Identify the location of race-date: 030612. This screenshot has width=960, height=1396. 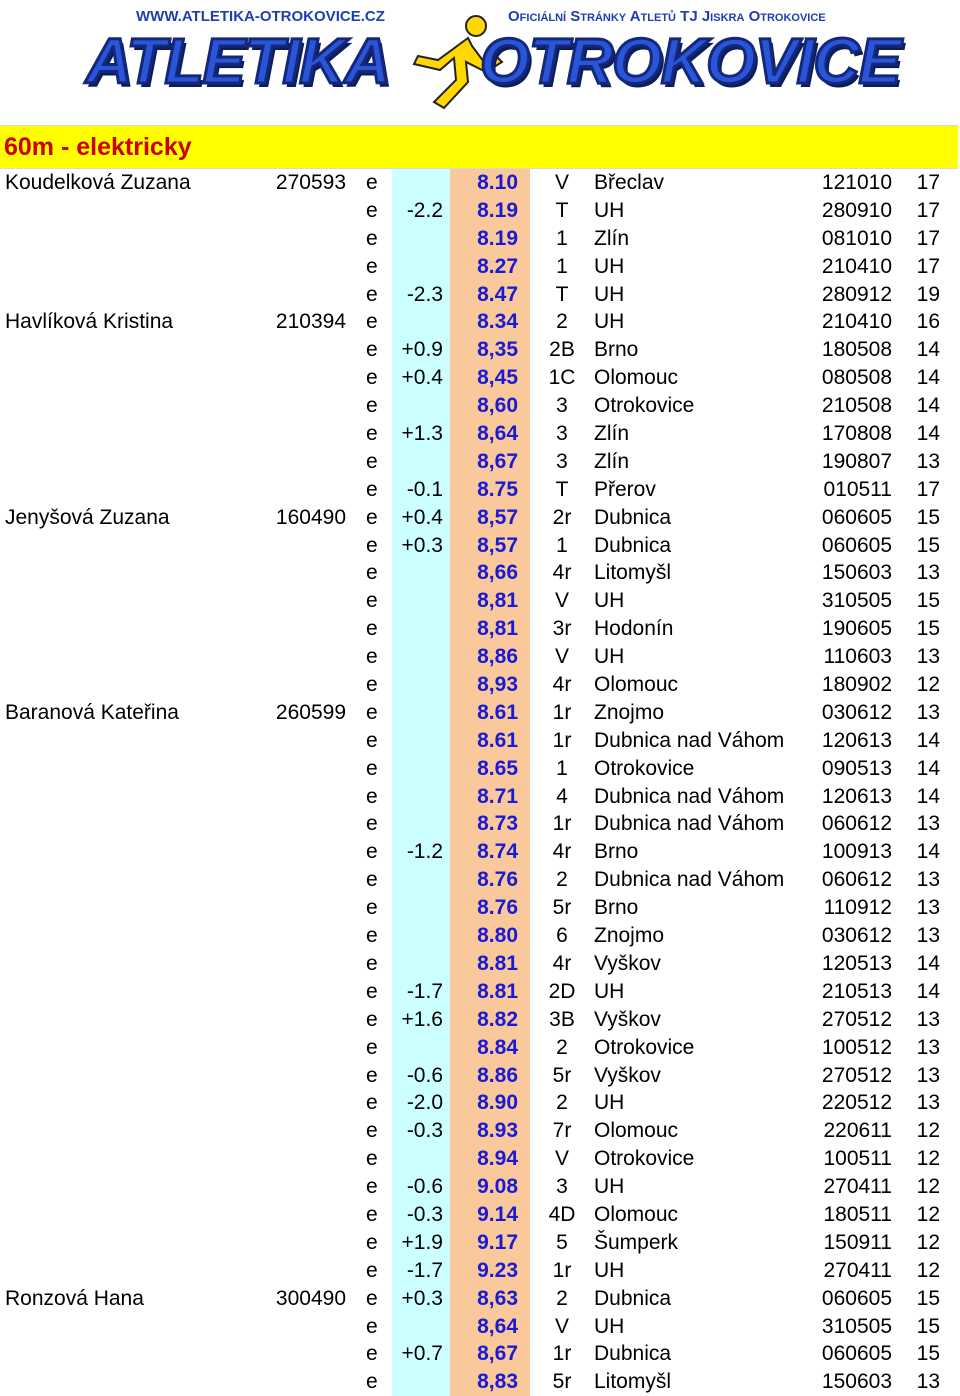
(856, 712).